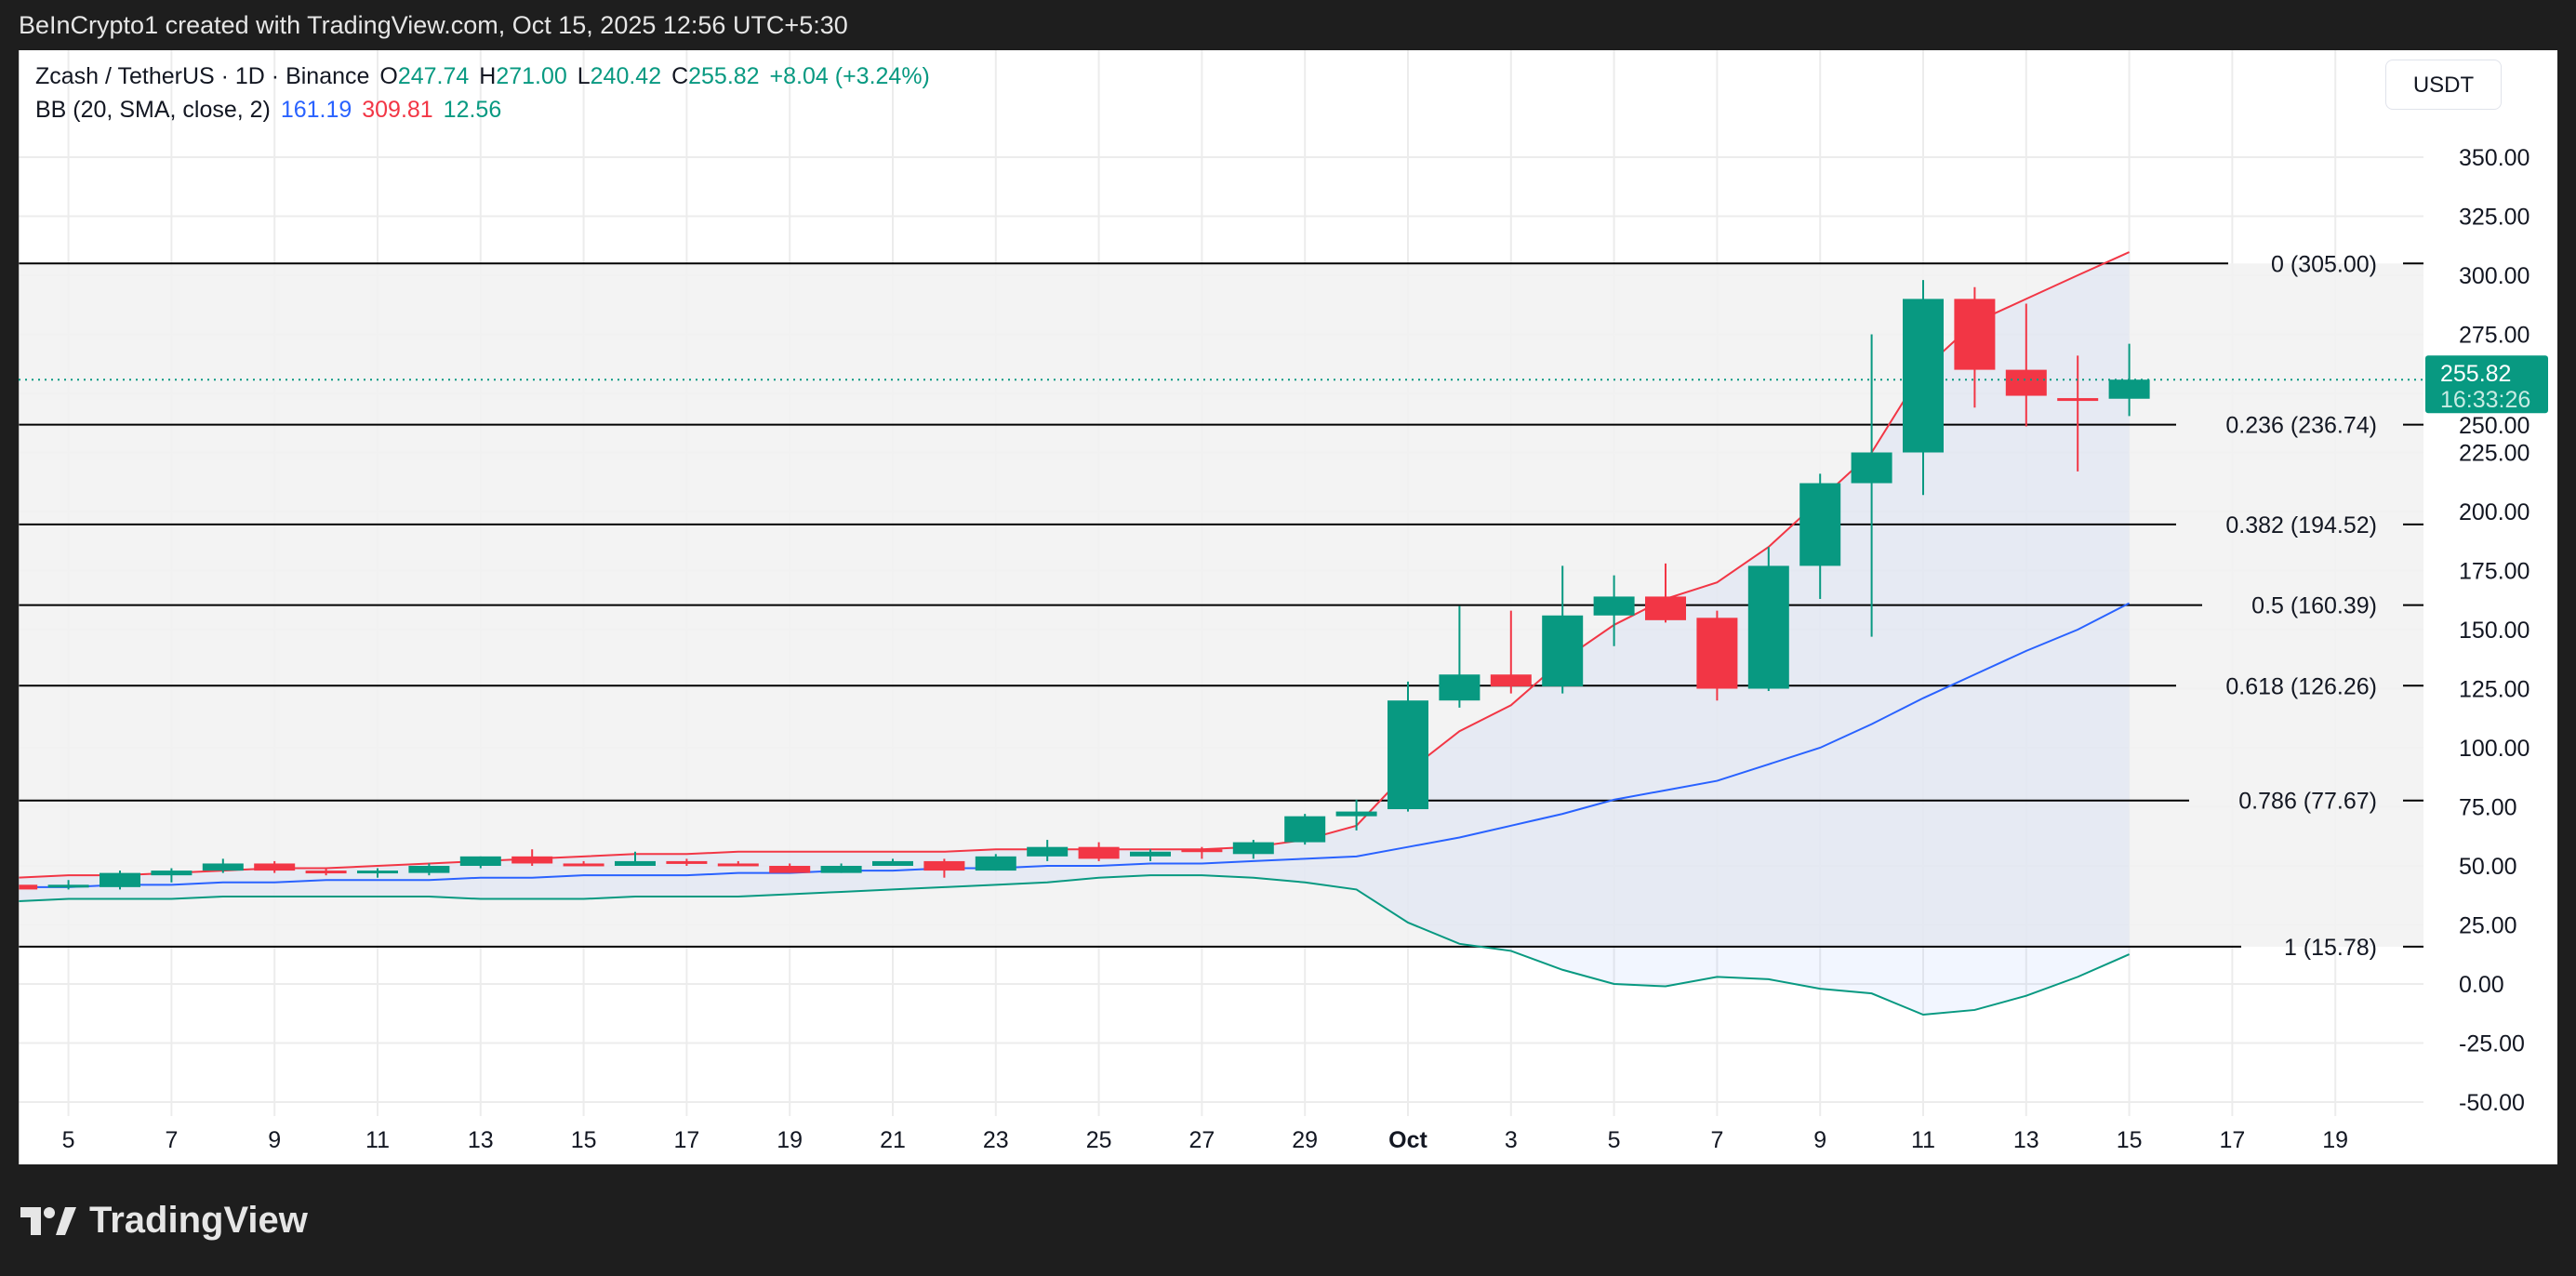 This screenshot has width=2576, height=1276. What do you see at coordinates (790, 1140) in the screenshot?
I see `time-tick-label: 19` at bounding box center [790, 1140].